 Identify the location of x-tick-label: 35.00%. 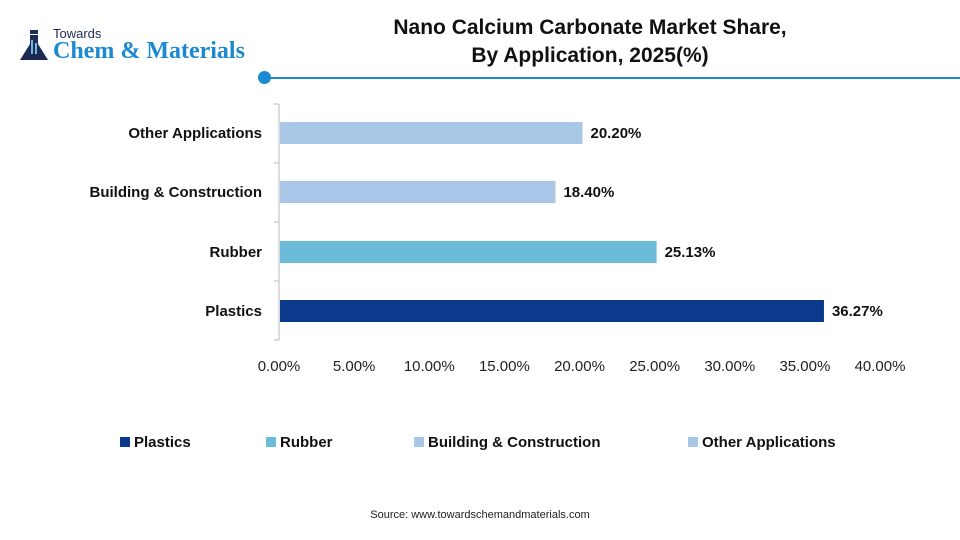
(804, 366).